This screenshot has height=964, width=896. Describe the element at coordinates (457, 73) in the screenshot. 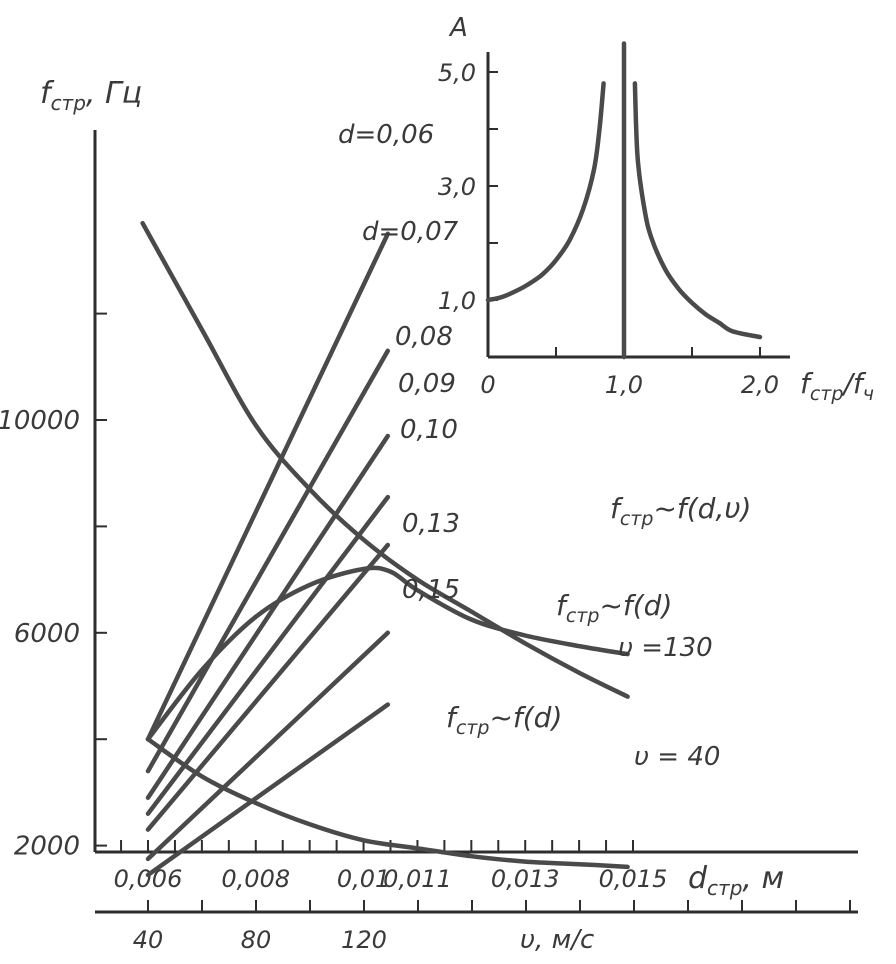

I see `inset-y-tick-label: 5,0` at that location.